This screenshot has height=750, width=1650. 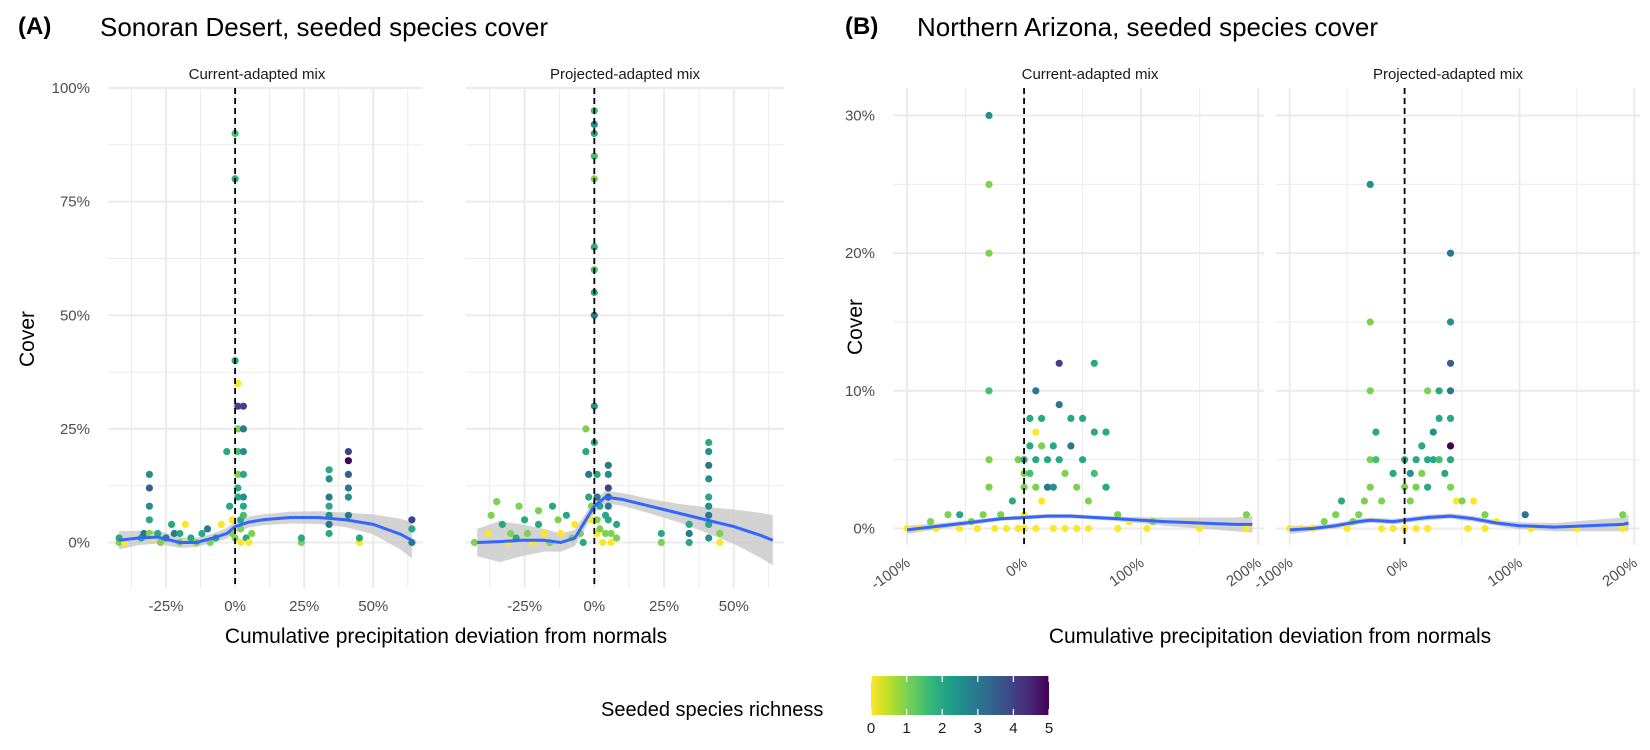 I want to click on legend-tick-label: 2, so click(x=942, y=728).